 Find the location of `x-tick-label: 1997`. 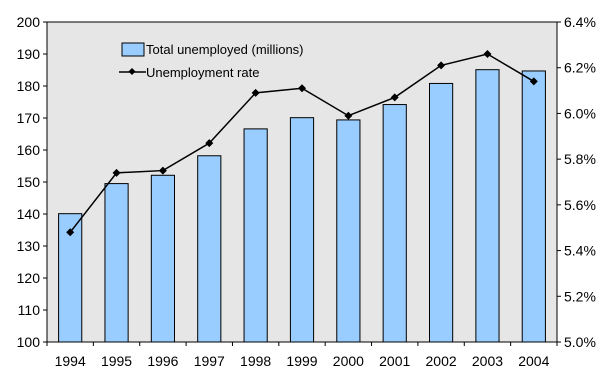

x-tick-label: 1997 is located at coordinates (209, 361).